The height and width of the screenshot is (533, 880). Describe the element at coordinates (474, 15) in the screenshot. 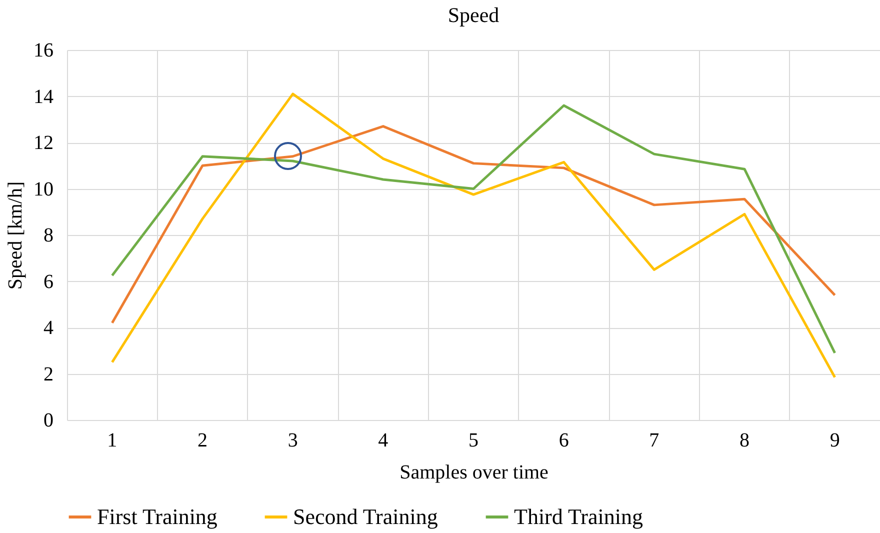

I see `chart-title: Speed` at that location.